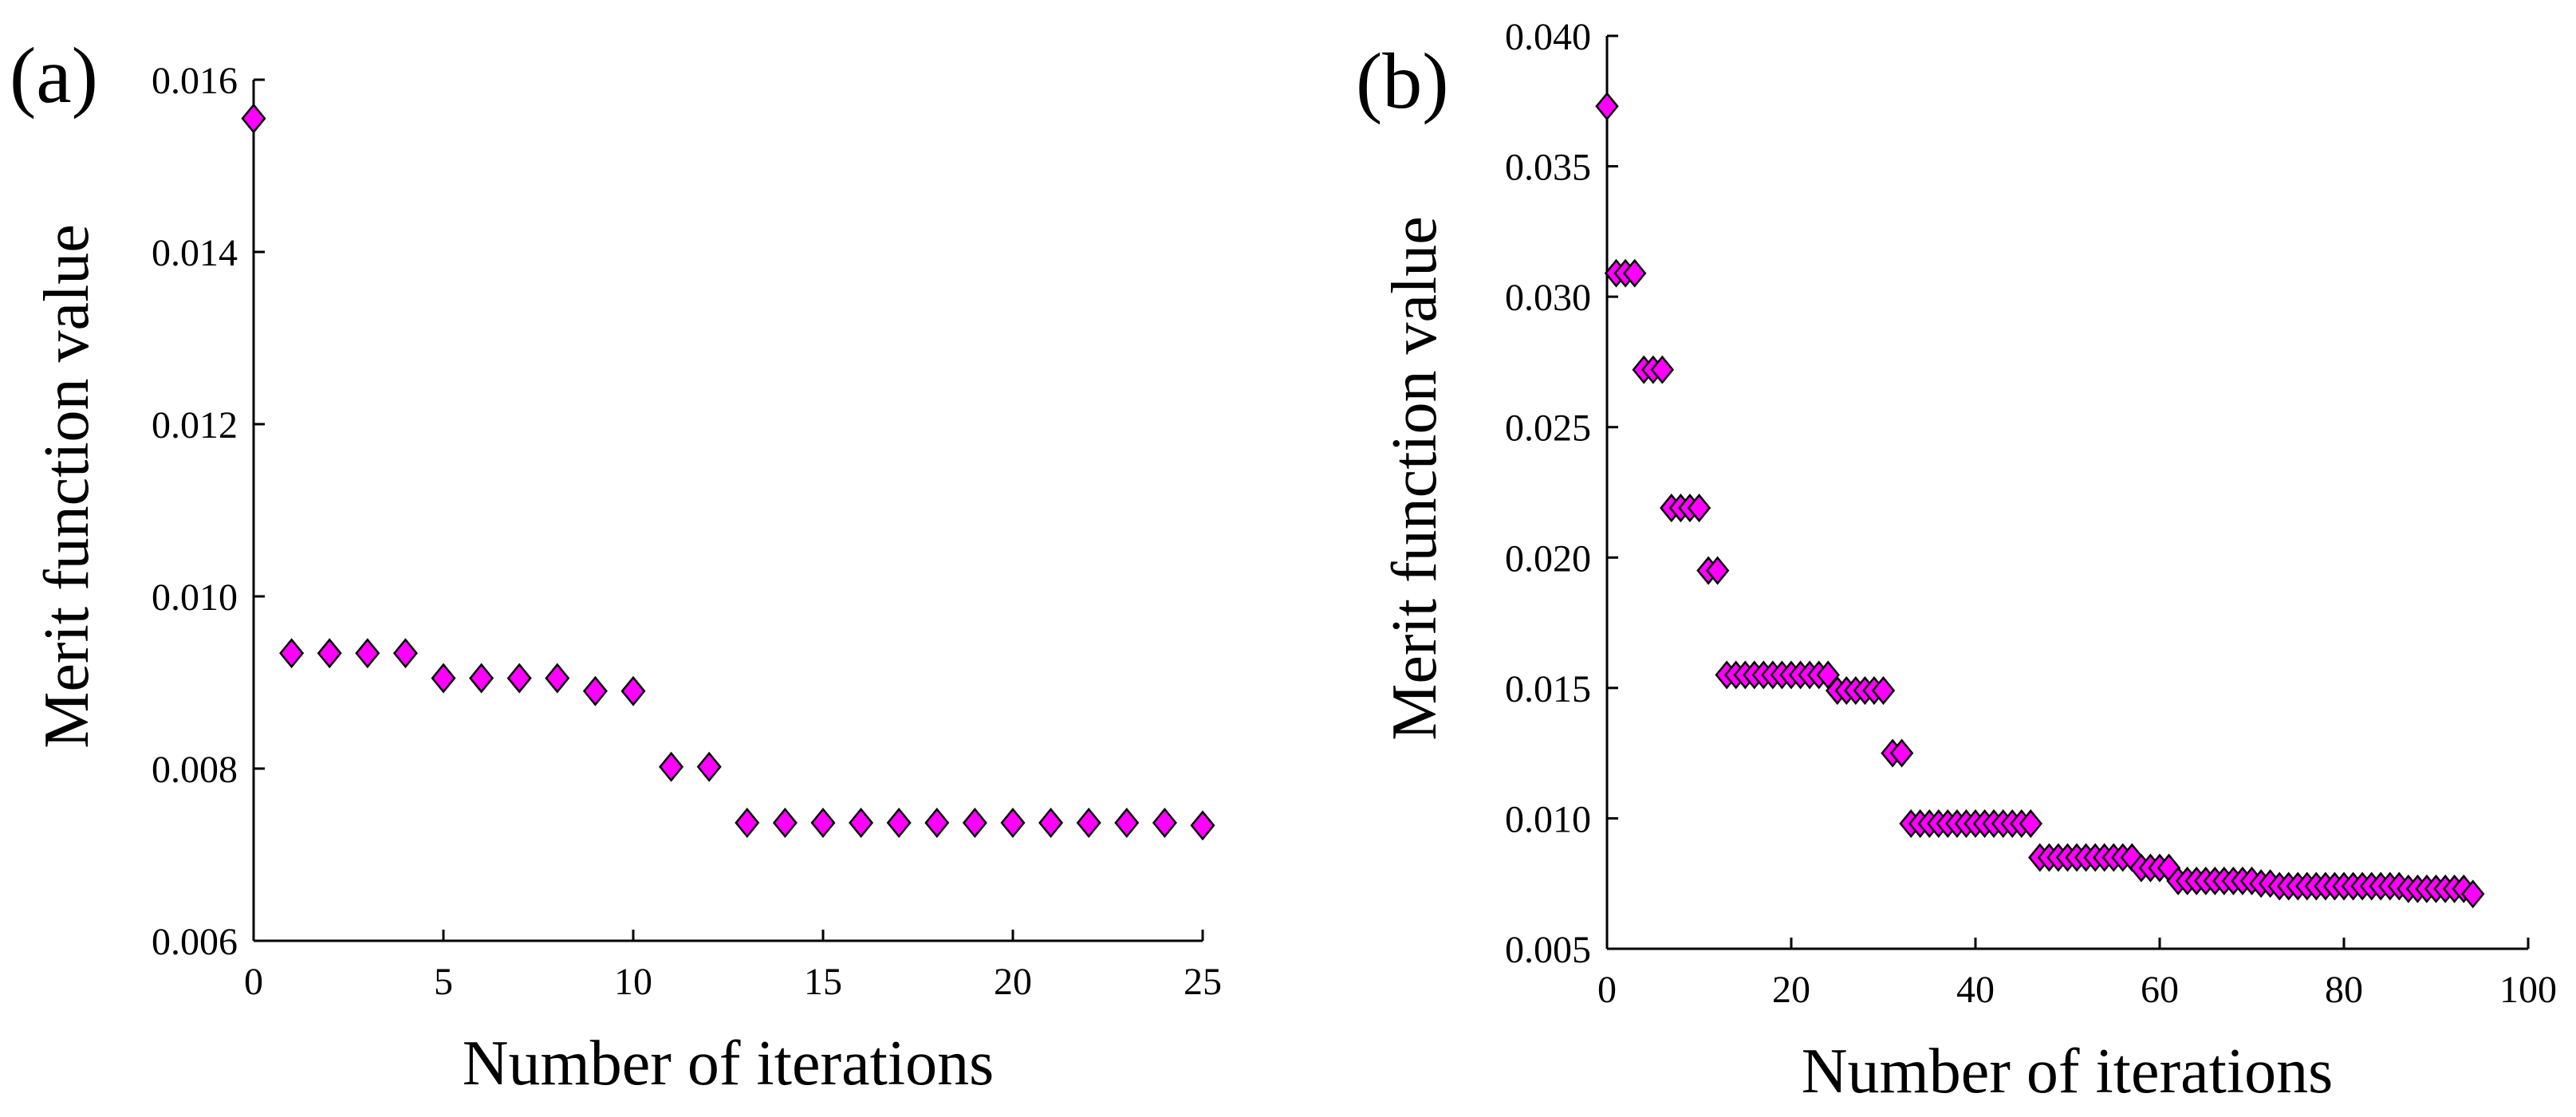 This screenshot has width=2576, height=1117. I want to click on x-tick-label: 100, so click(2528, 990).